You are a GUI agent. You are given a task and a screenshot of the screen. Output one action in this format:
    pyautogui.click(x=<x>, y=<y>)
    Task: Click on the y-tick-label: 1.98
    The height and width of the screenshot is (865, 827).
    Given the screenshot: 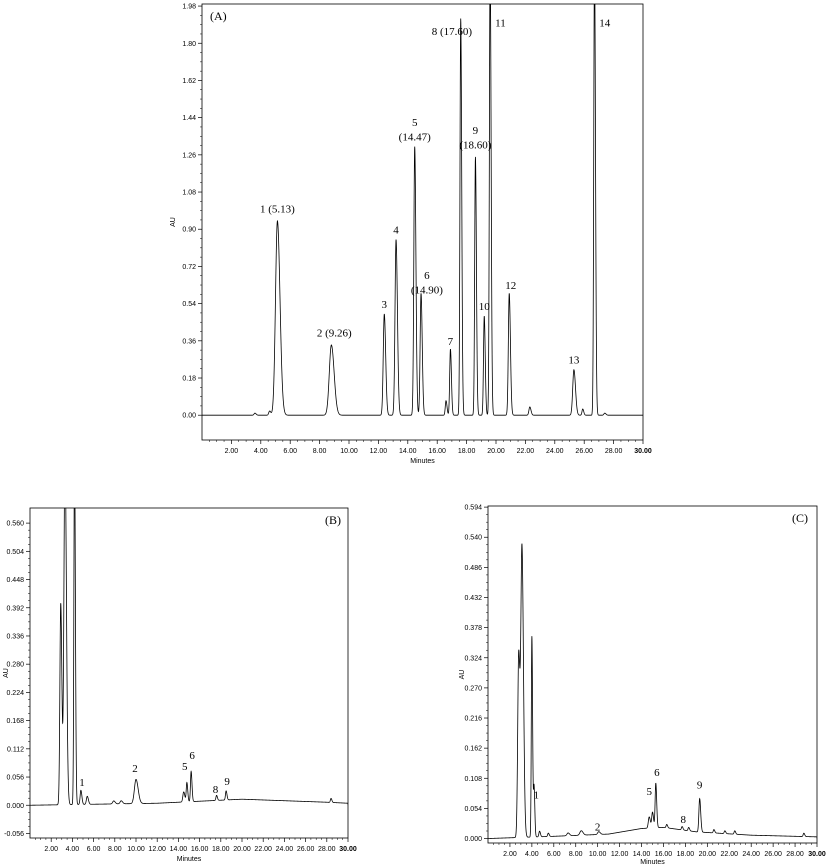 What is the action you would take?
    pyautogui.click(x=189, y=7)
    